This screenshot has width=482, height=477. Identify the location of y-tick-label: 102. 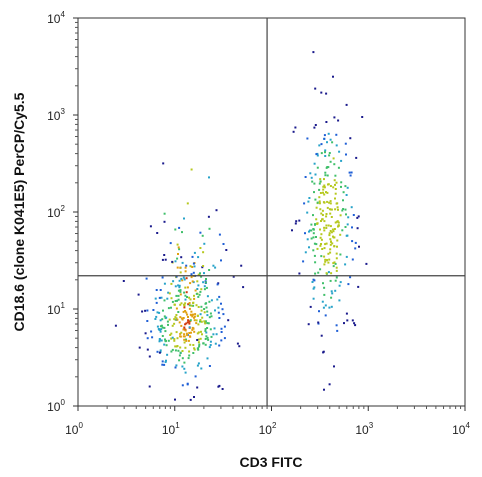
(56, 212).